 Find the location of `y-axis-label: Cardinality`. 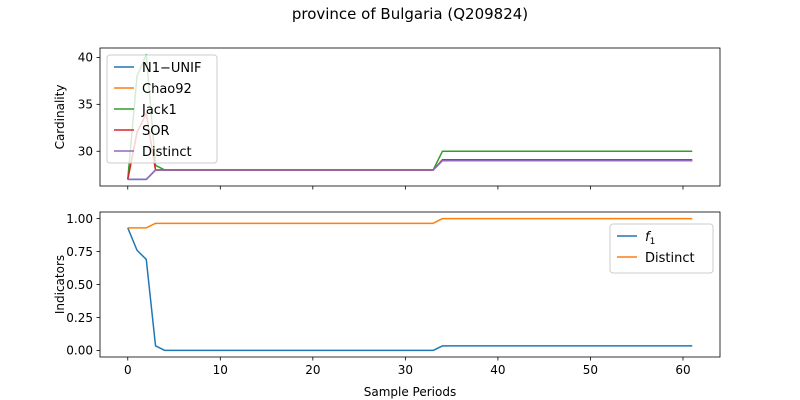

y-axis-label: Cardinality is located at coordinates (60, 117).